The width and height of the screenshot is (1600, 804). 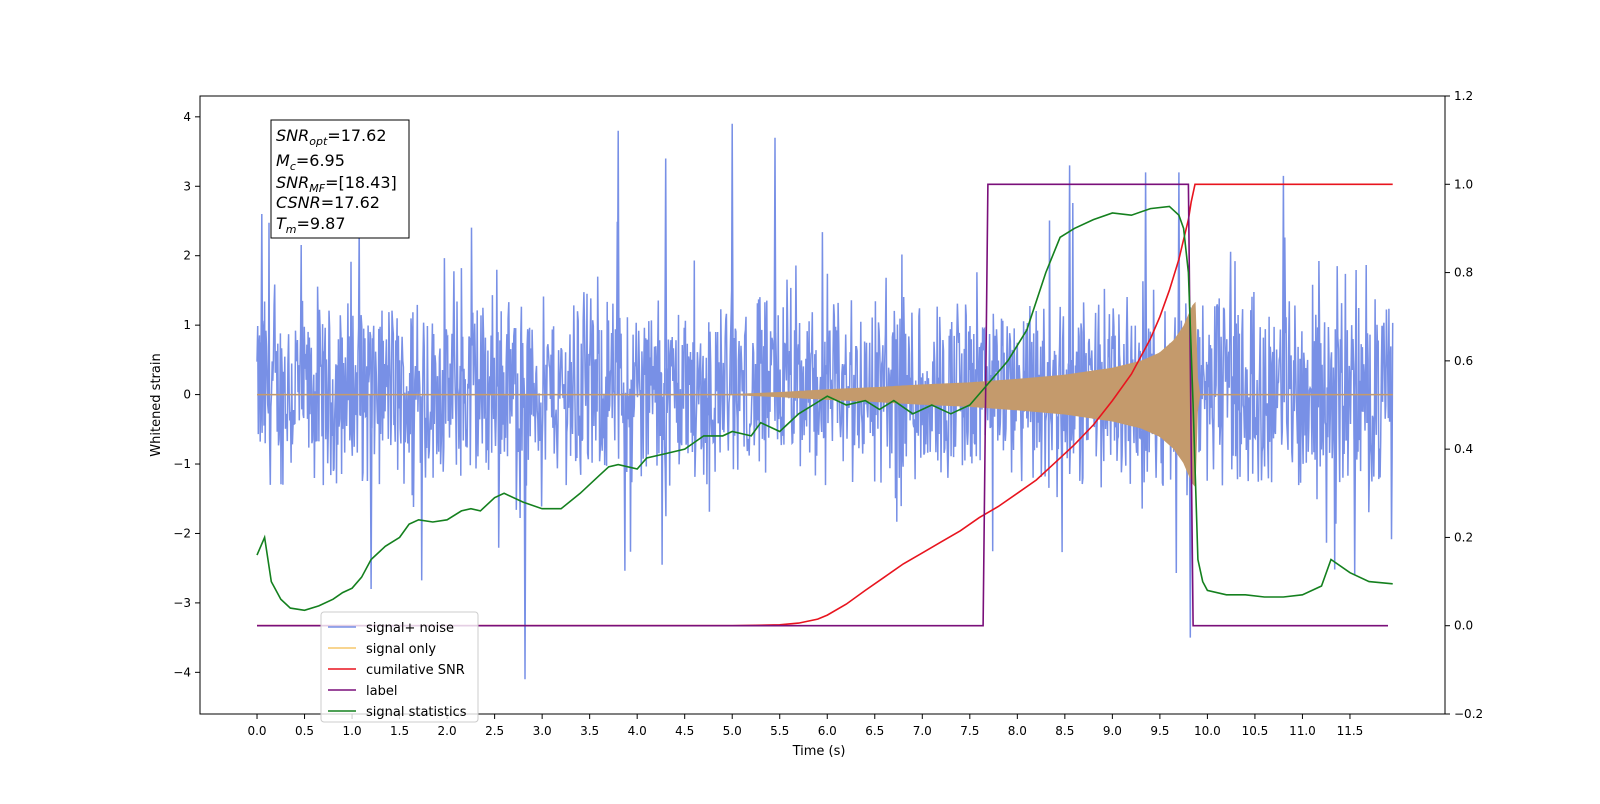 I want to click on svg-text: CSNR=17.62, so click(x=328, y=202).